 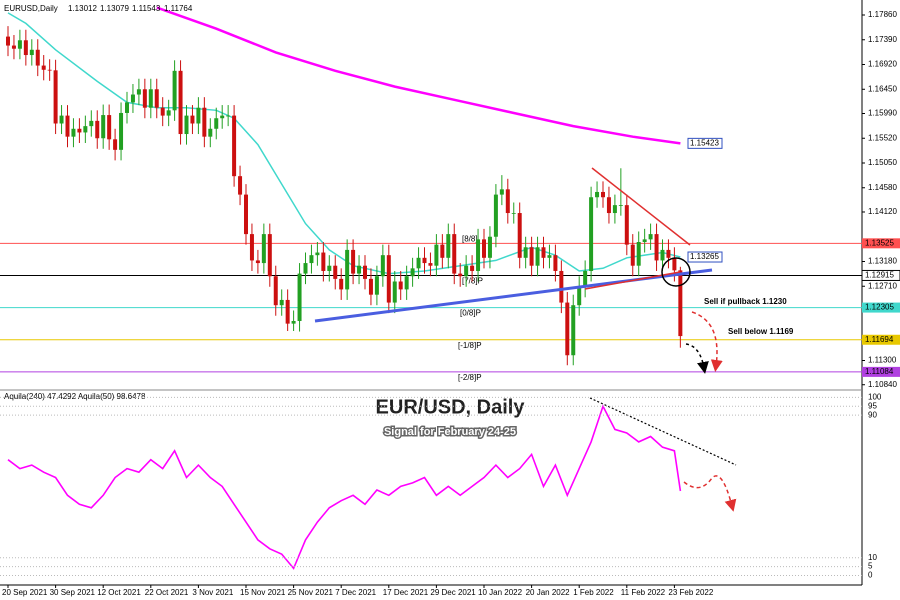 I want to click on y-tick-label: 1.16450, so click(x=882, y=88).